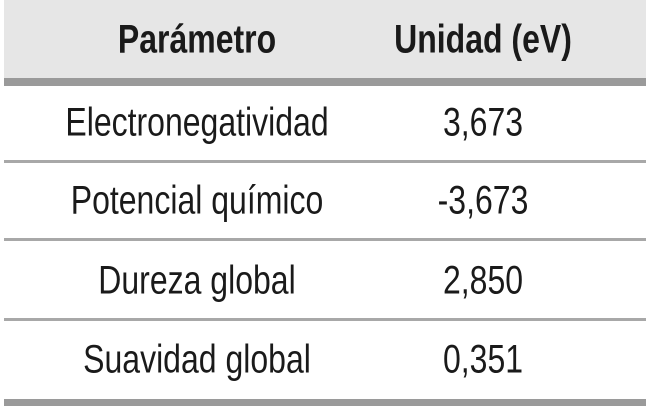 This screenshot has height=410, width=650. I want to click on cell-text-cell: 0,351, so click(483, 358).